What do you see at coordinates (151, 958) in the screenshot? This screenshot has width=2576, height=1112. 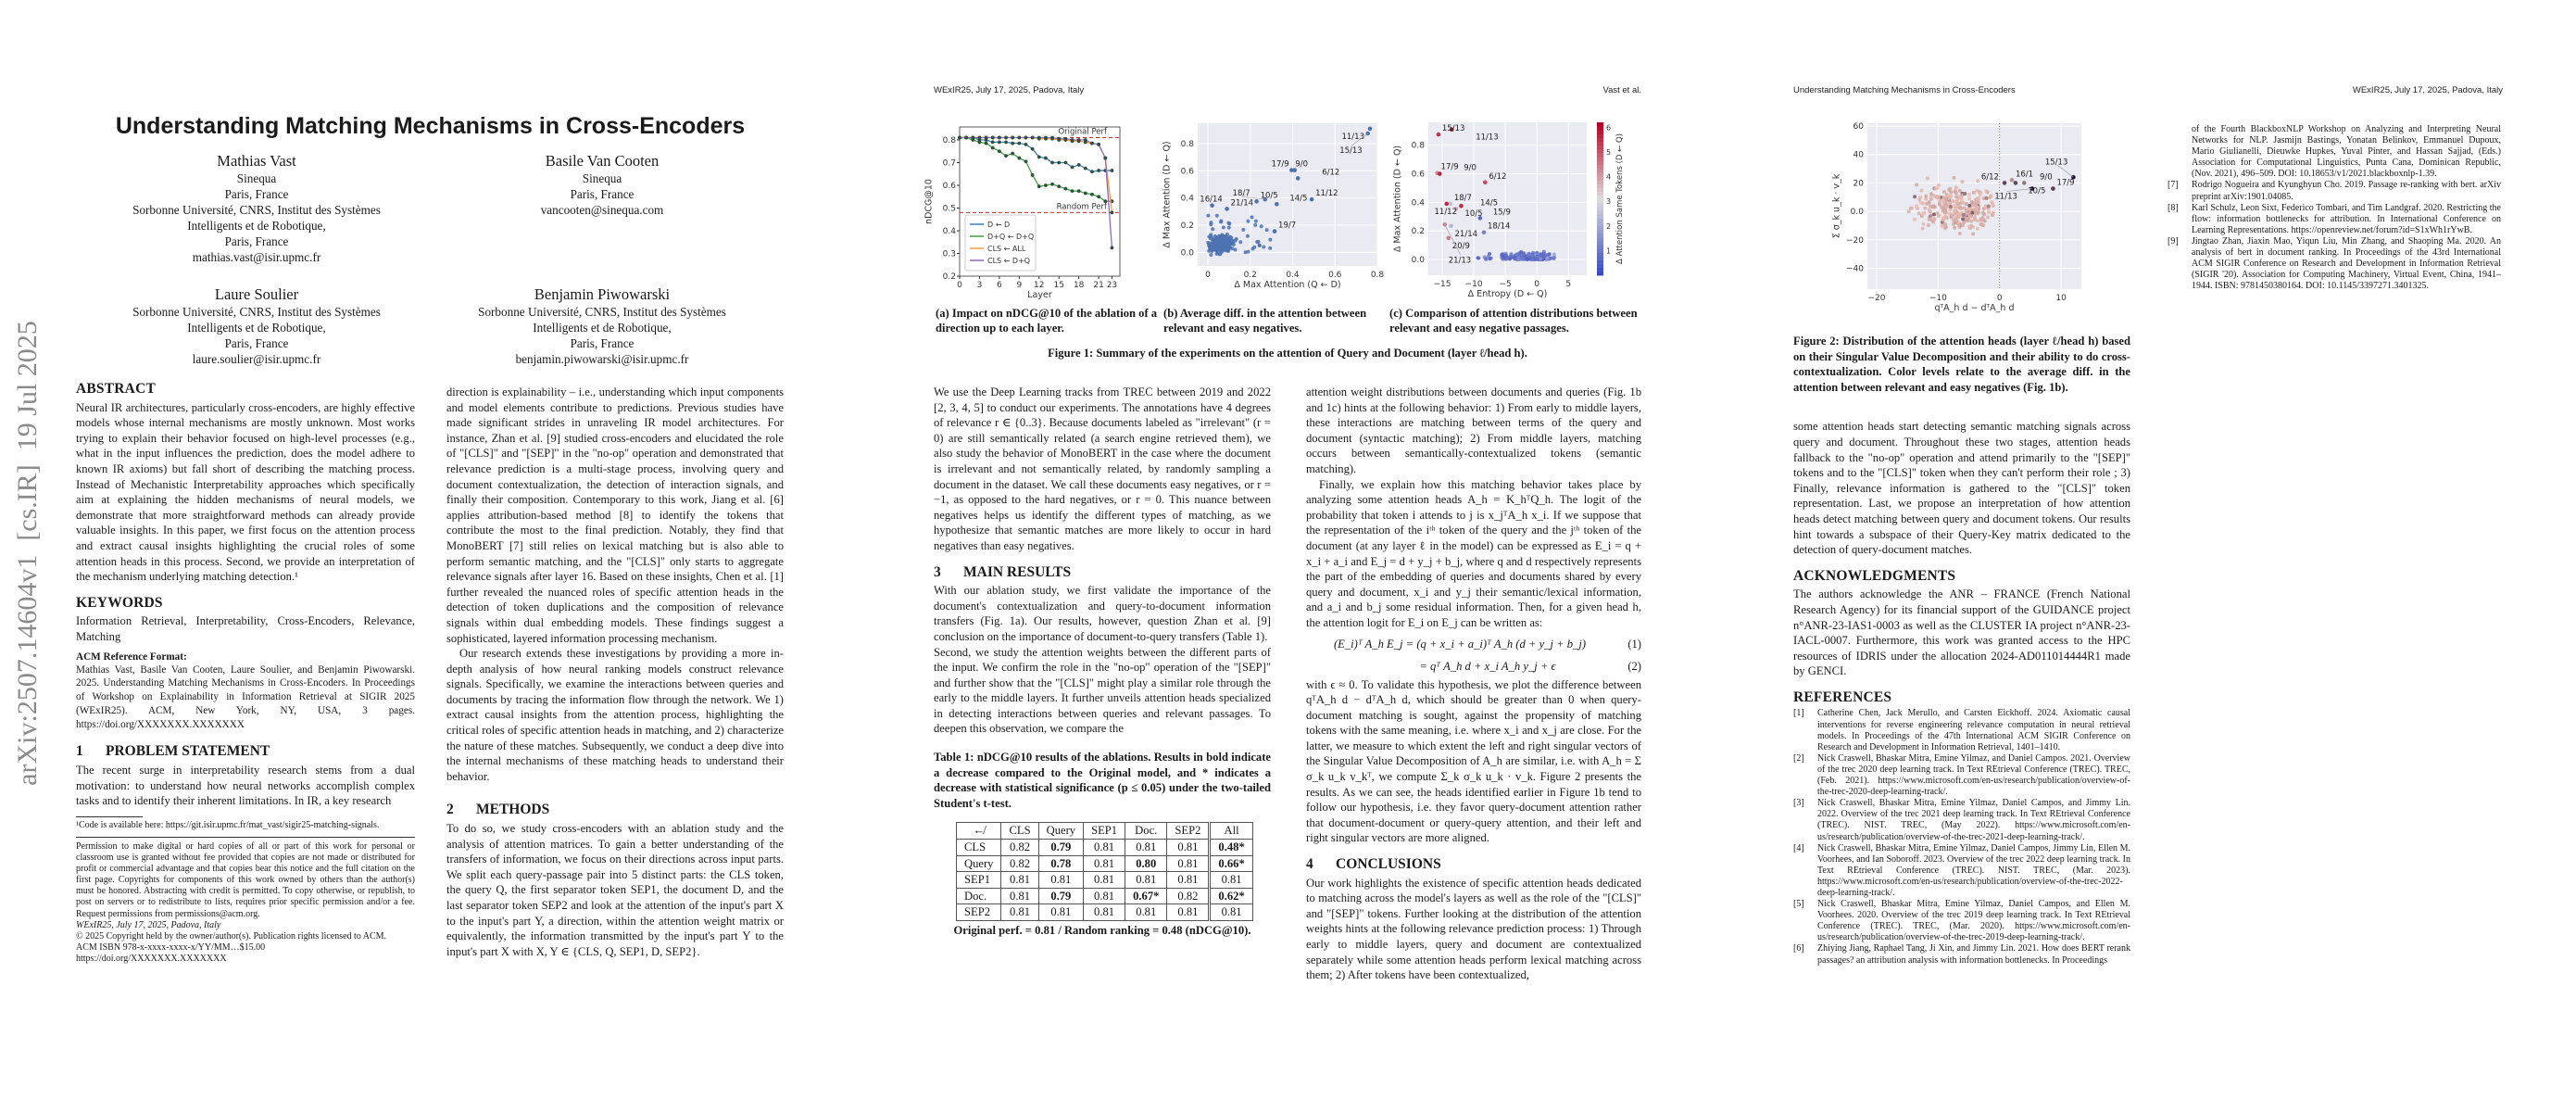 I see `doi-link: https://doi.org/XXXXXXX.XXXXXXX` at bounding box center [151, 958].